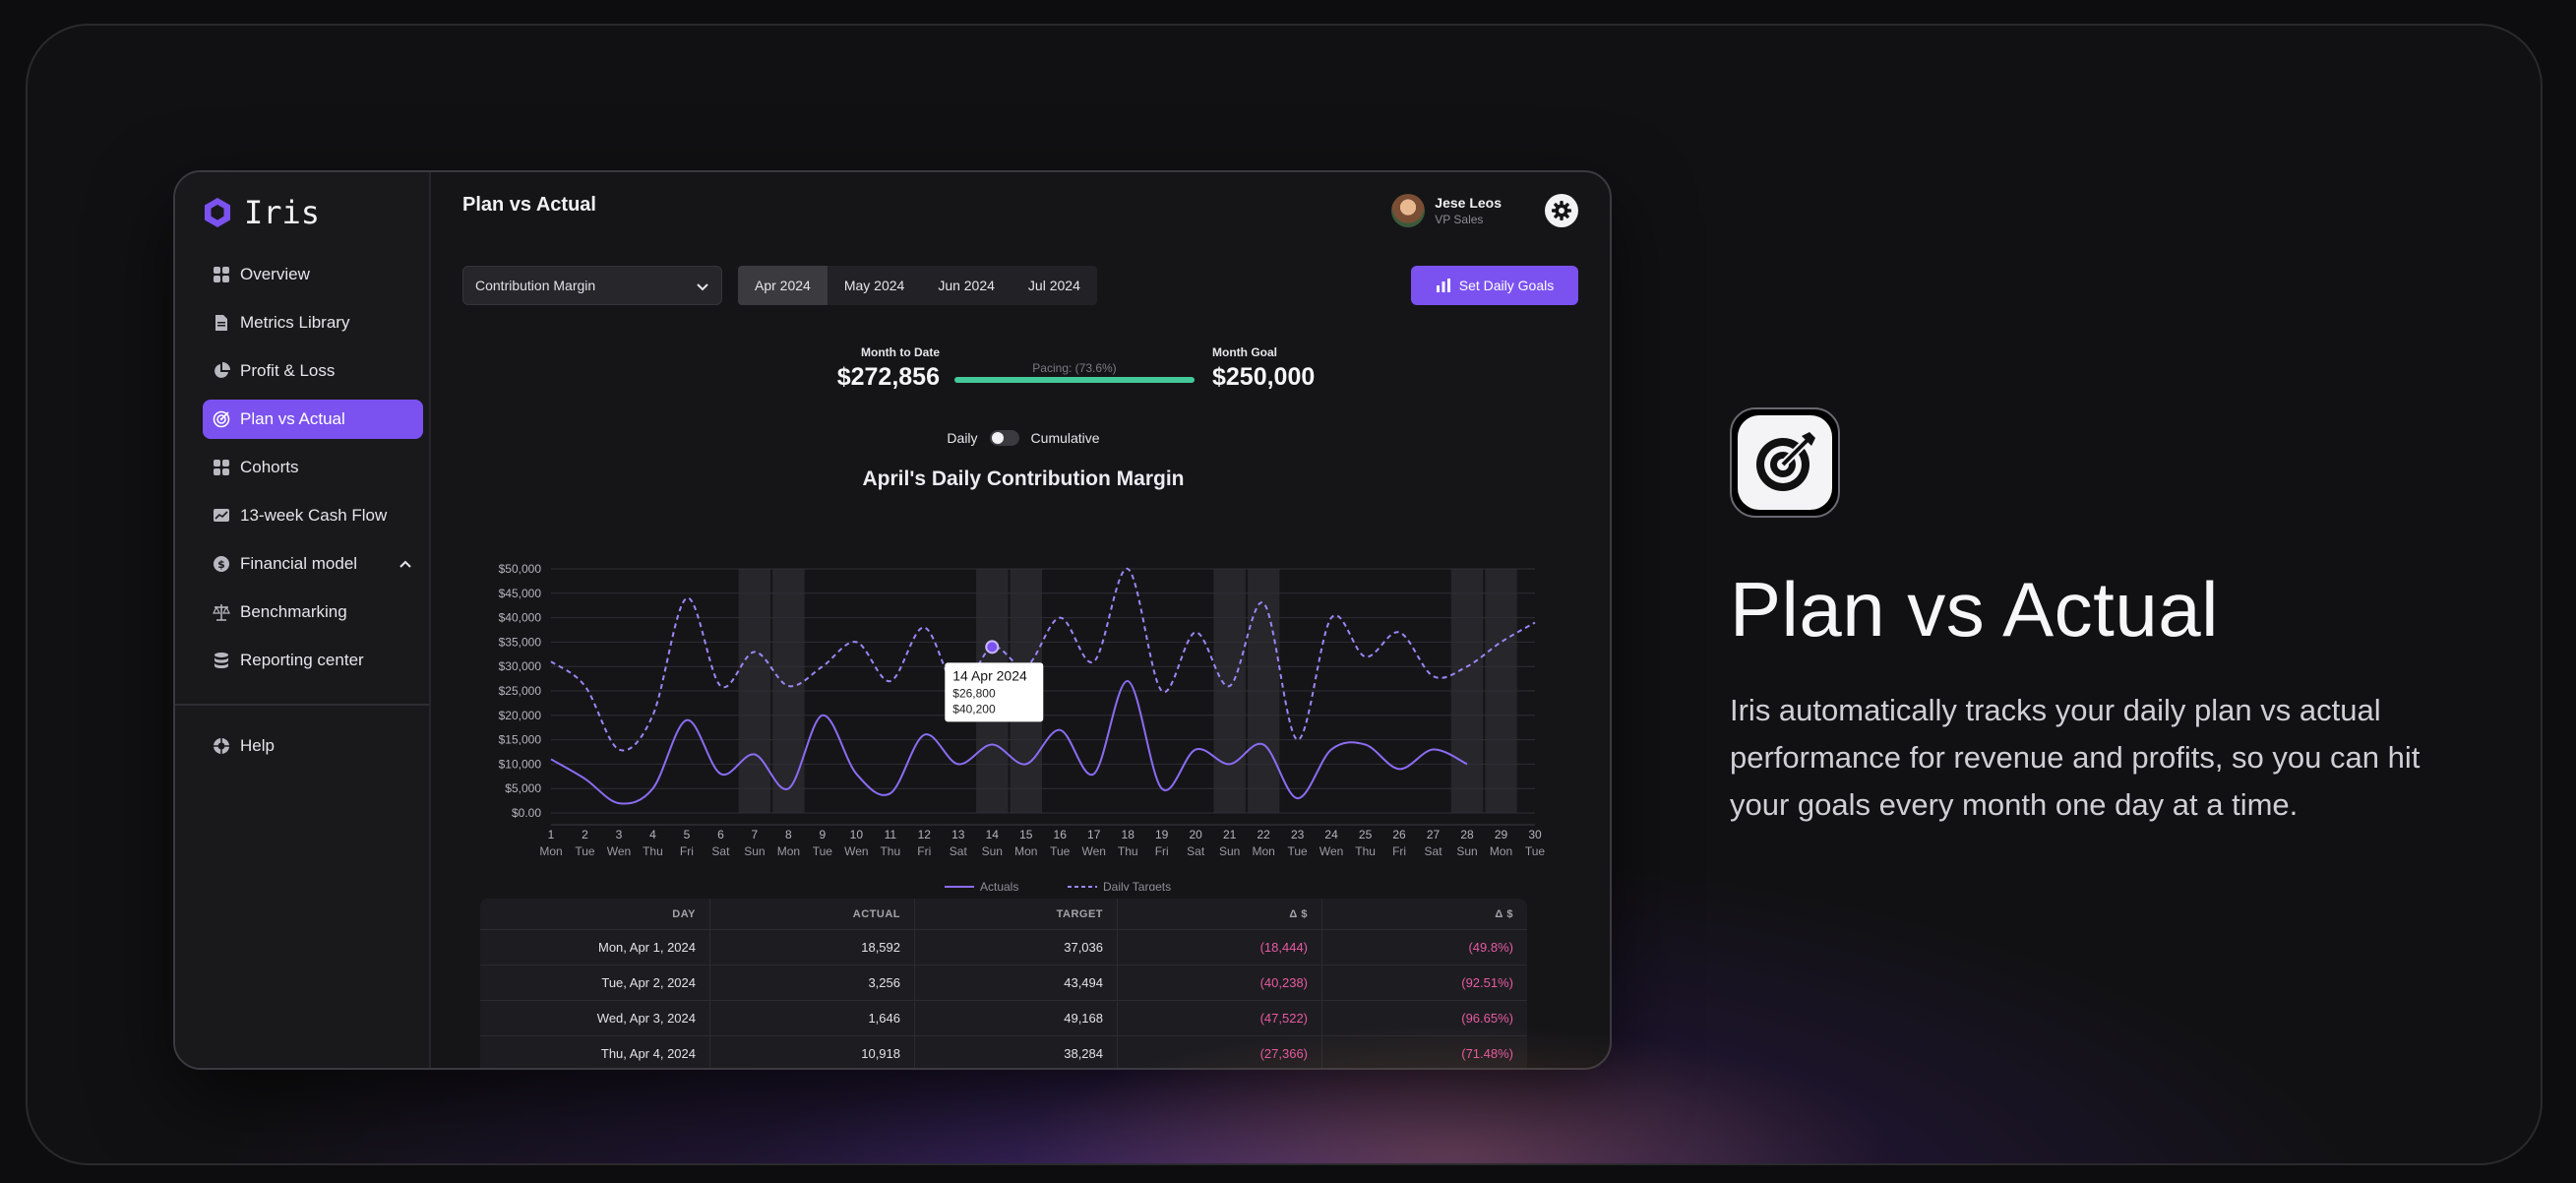  I want to click on x-tick-label: 4, so click(652, 834).